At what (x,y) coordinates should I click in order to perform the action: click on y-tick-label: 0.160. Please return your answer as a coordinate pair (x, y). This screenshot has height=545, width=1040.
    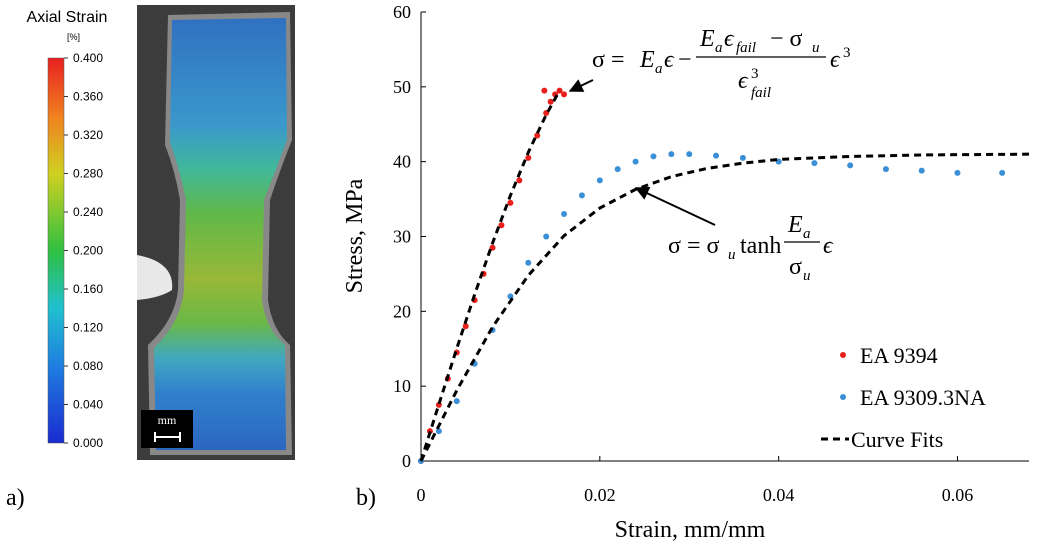
    Looking at the image, I should click on (88, 289).